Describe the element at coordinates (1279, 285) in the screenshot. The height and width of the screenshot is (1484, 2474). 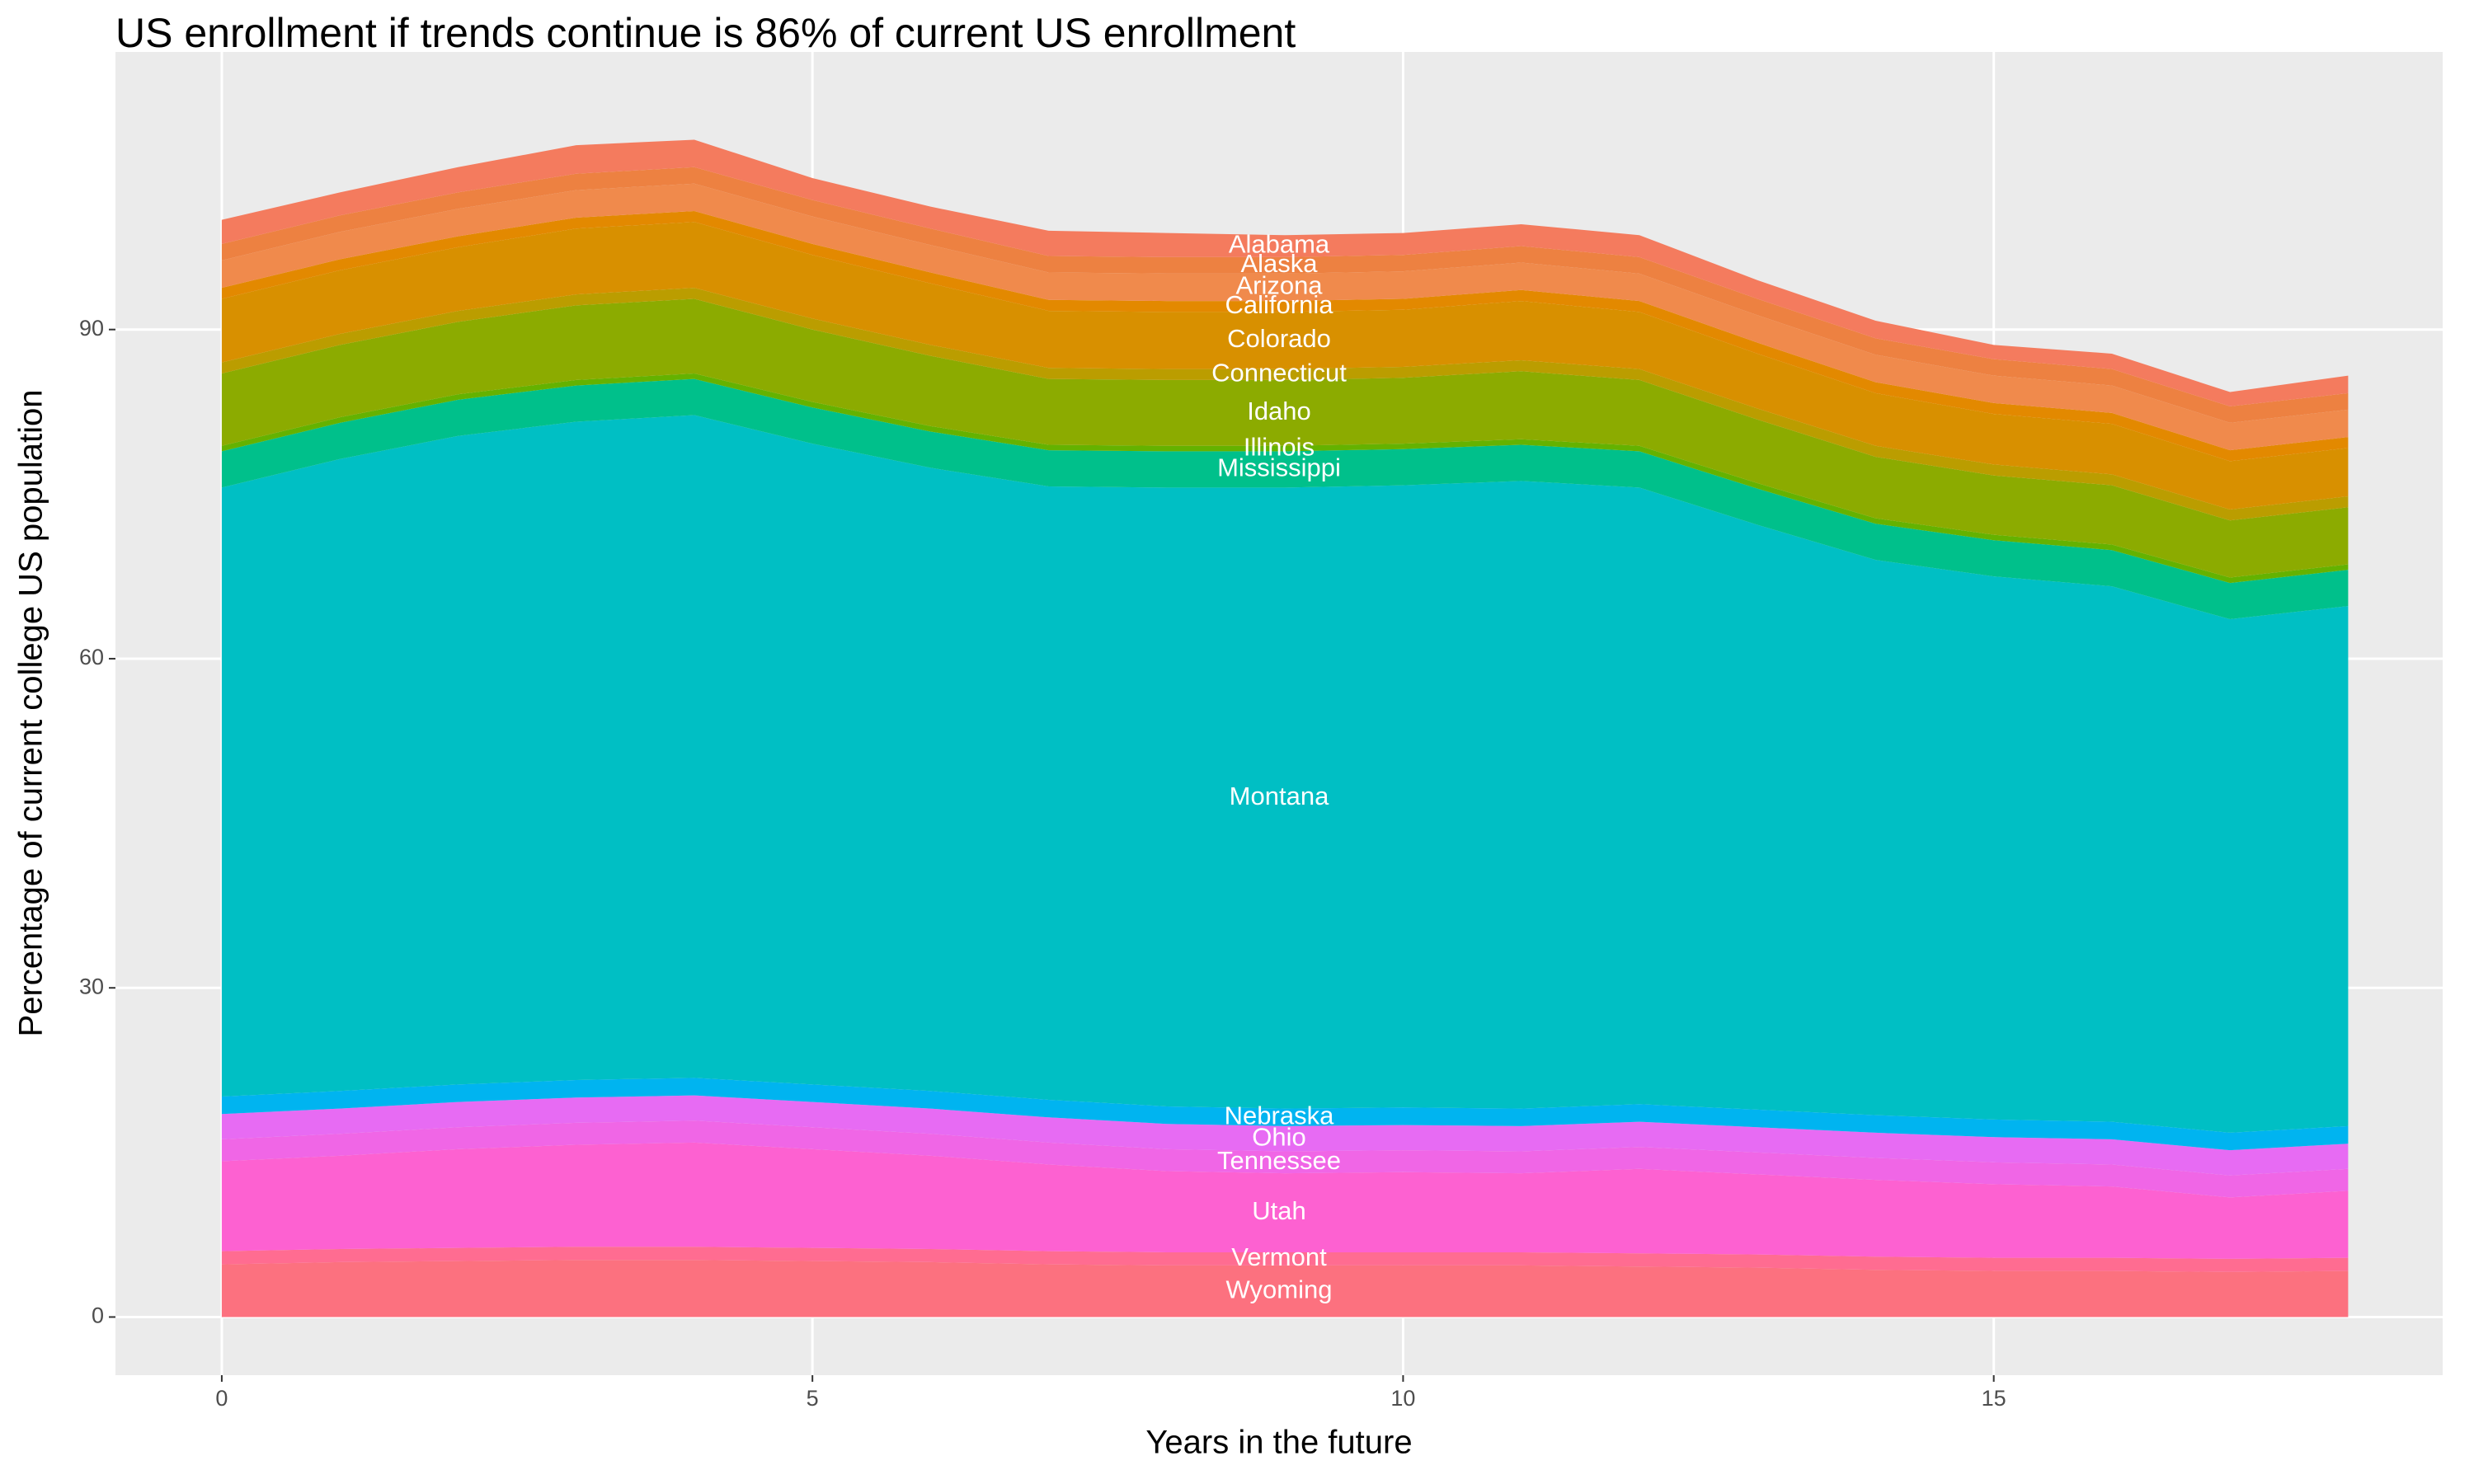
I see `area-label: Arizona` at that location.